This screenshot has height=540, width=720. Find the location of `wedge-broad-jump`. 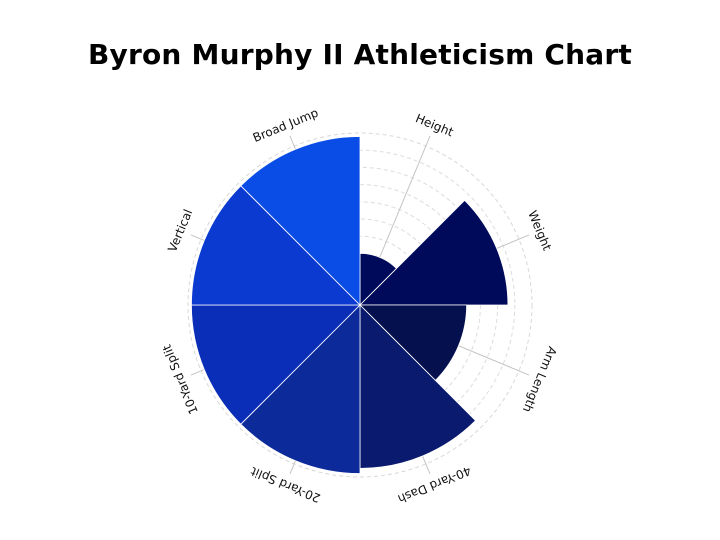

wedge-broad-jump is located at coordinates (300, 221).